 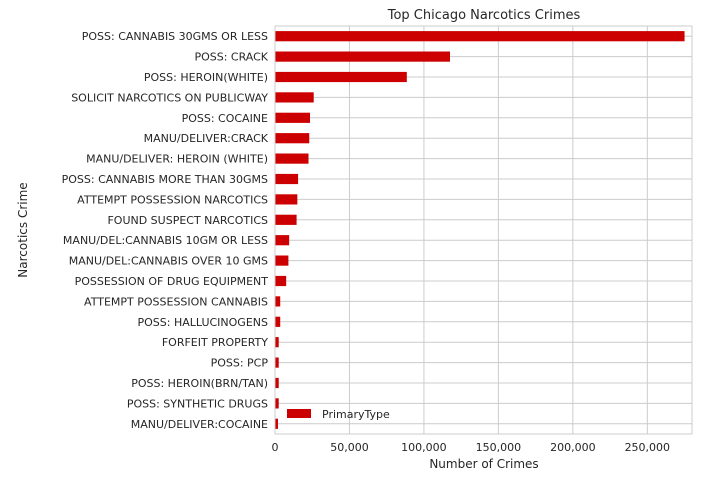 I want to click on y-tick-label: POSS: HALLUCINOGENS, so click(x=202, y=322).